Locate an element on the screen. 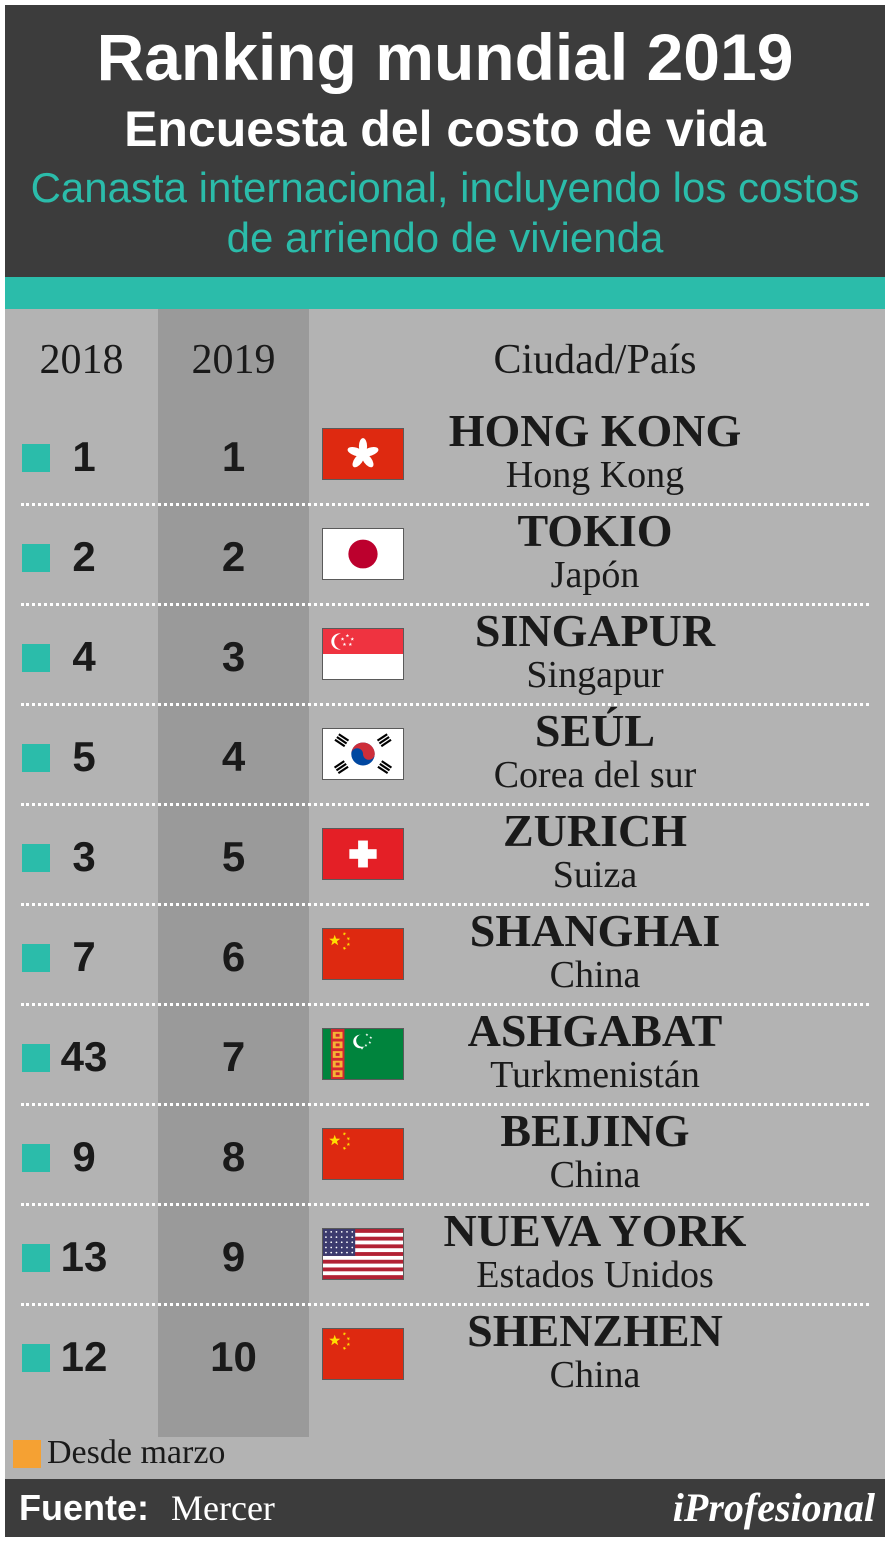 The height and width of the screenshot is (1542, 890). table-row: 5 4 SEÚL Corea del sur is located at coordinates (445, 755).